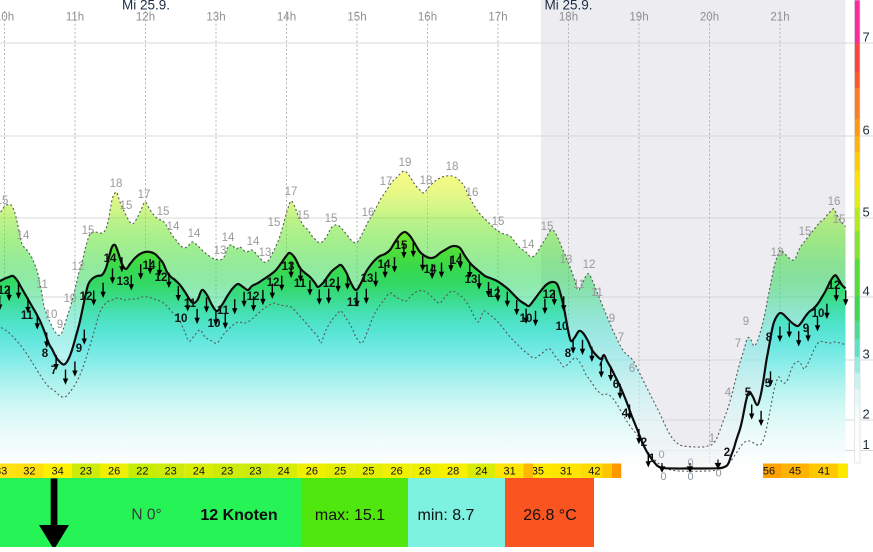  Describe the element at coordinates (538, 472) in the screenshot. I see `svg-text: 35` at that location.